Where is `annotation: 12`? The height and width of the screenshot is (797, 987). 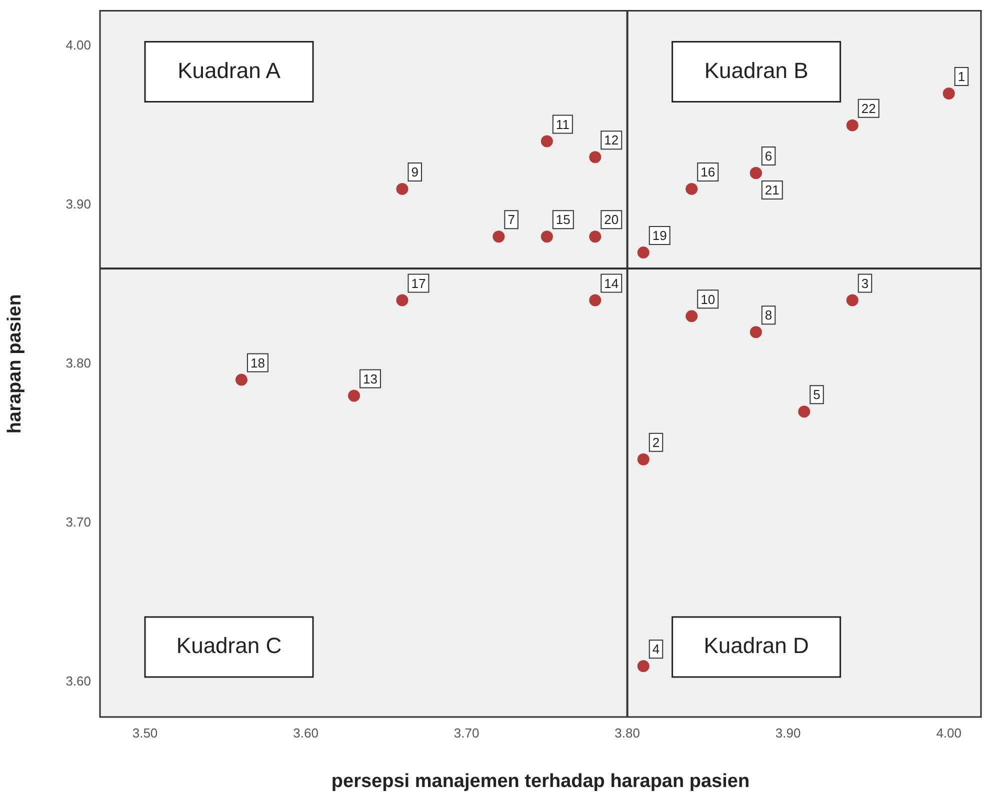
annotation: 12 is located at coordinates (611, 140).